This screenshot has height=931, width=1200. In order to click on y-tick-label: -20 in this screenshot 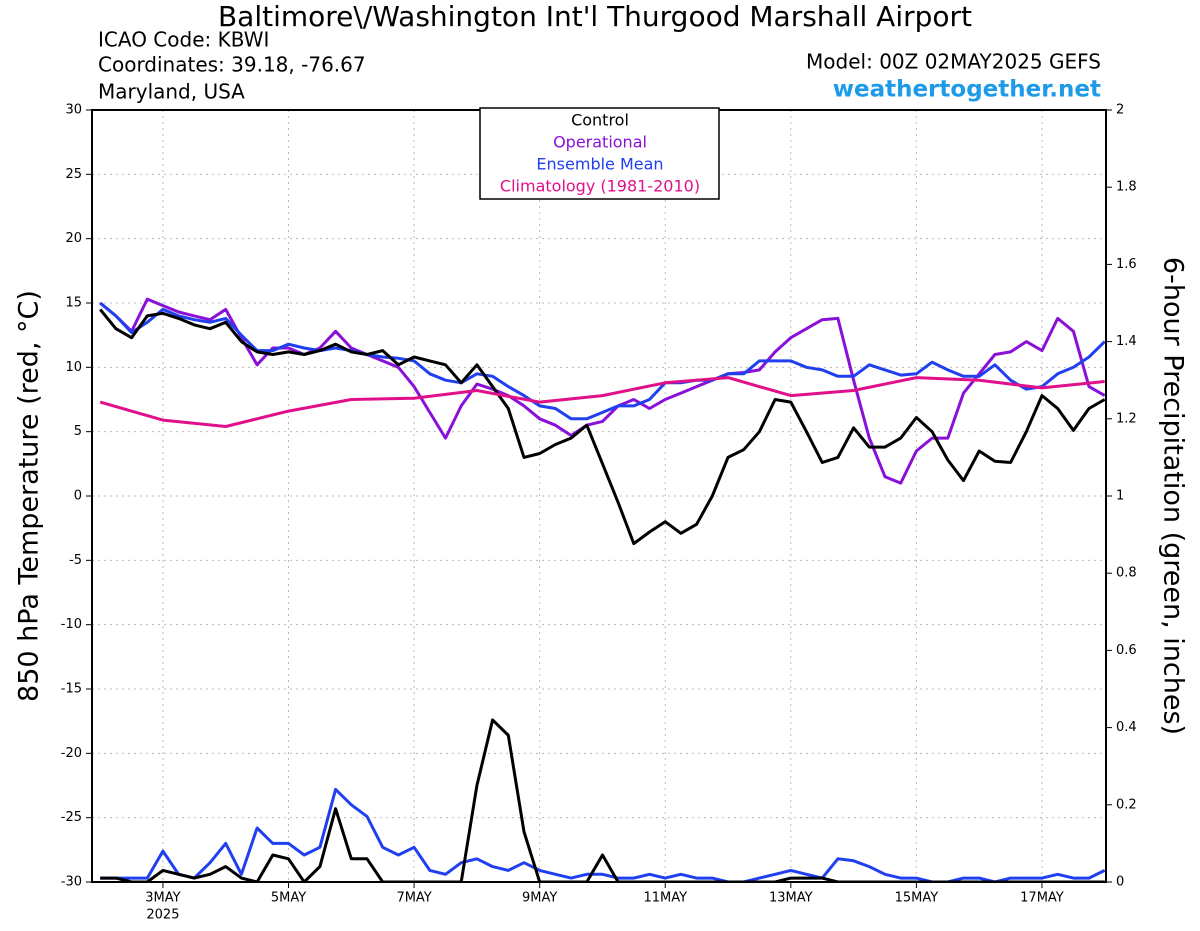, I will do `click(71, 753)`.